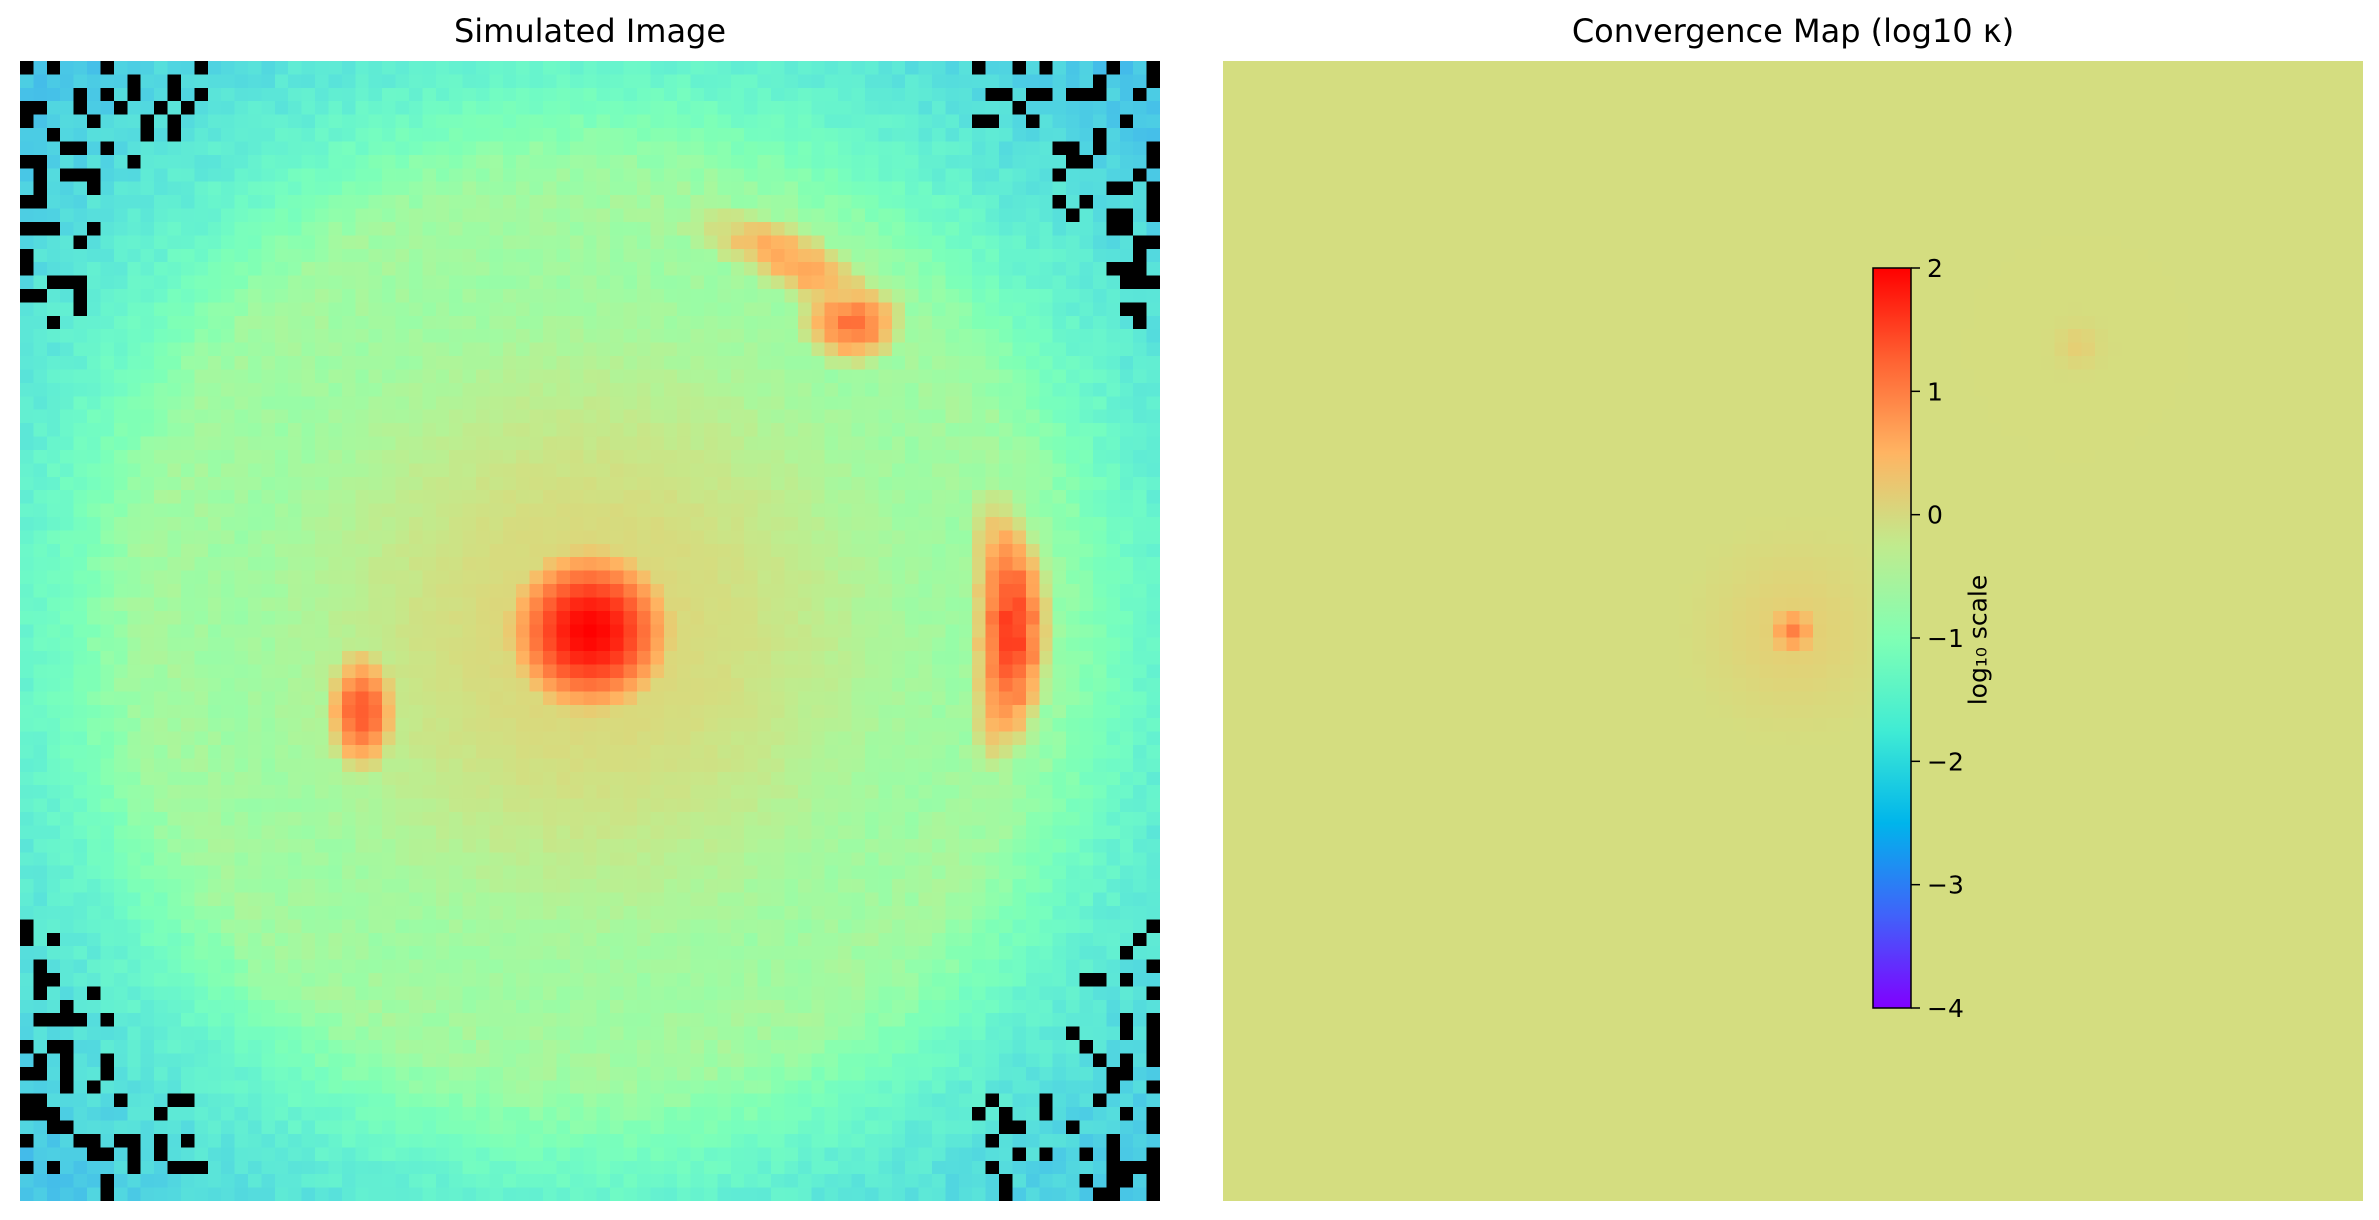  I want to click on colorbar-tick-label: 1, so click(1935, 391).